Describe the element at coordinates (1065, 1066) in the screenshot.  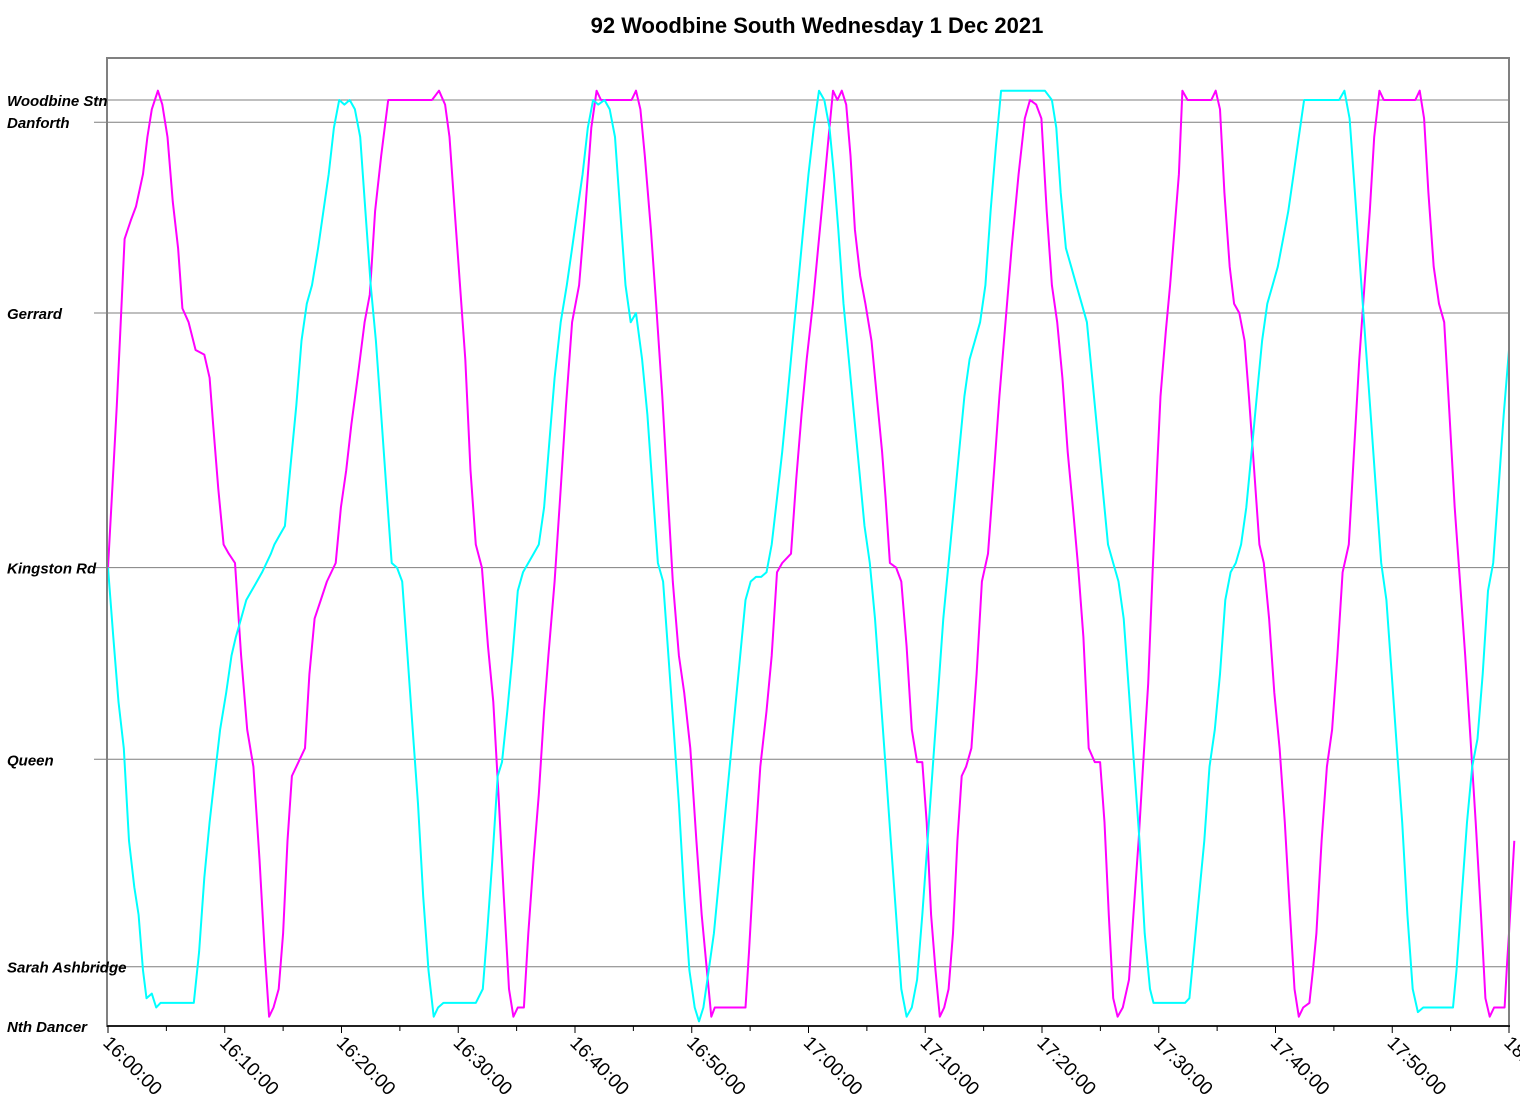
I see `x-tick-label-8: 17:20:00` at that location.